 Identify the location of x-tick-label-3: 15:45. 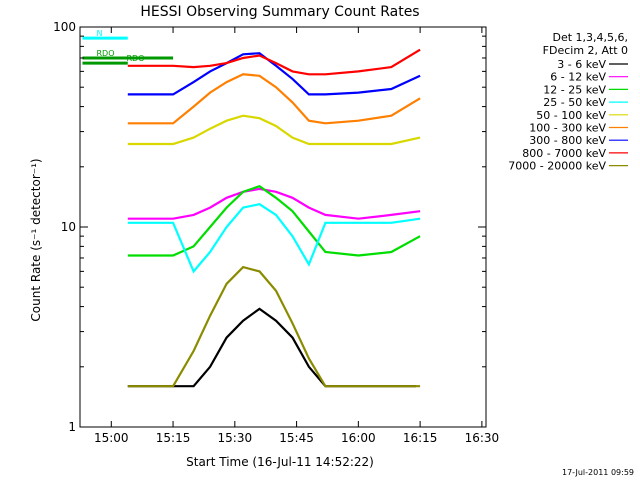
(296, 438).